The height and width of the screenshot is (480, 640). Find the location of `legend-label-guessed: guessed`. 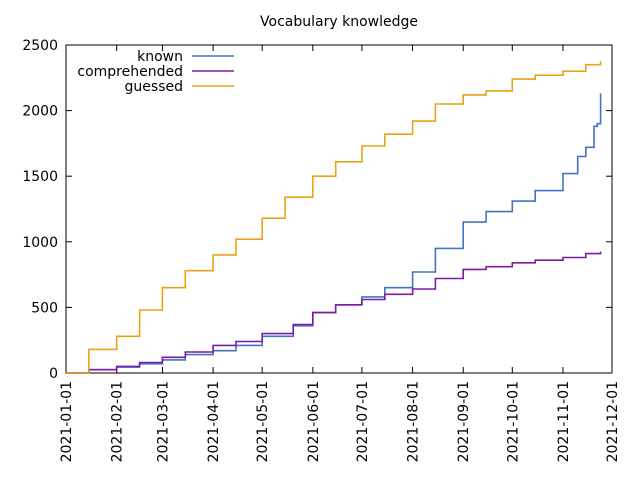

legend-label-guessed: guessed is located at coordinates (154, 87).